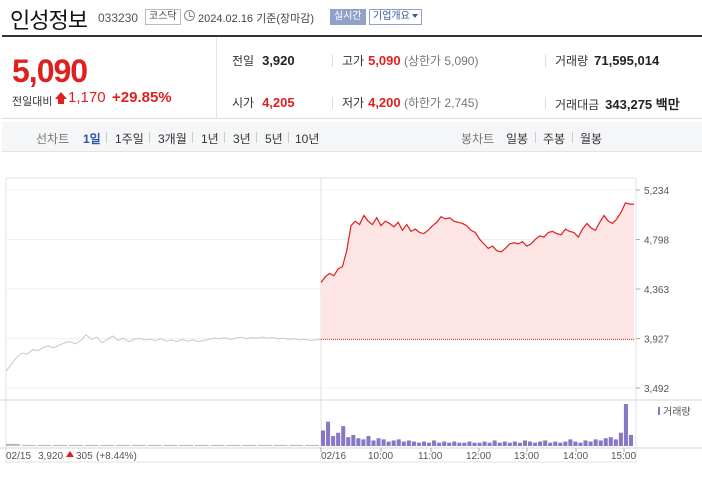  Describe the element at coordinates (659, 411) in the screenshot. I see `volume-legend-marker` at that location.